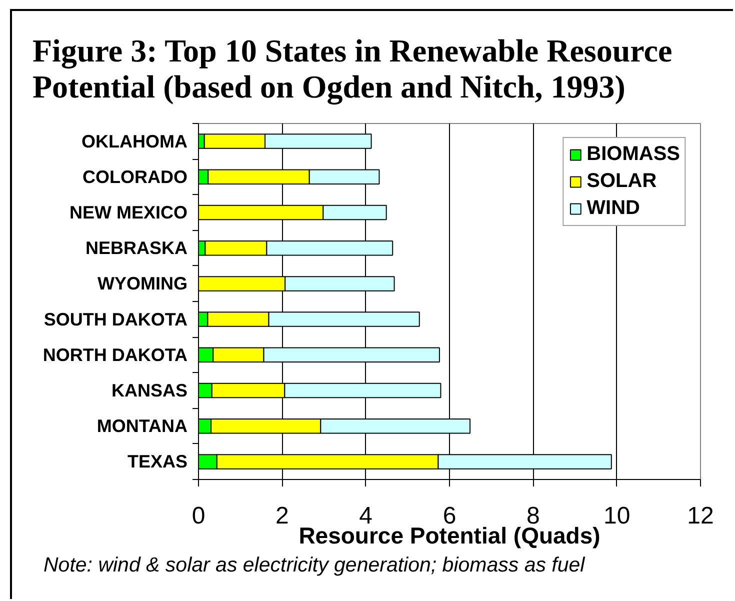 The height and width of the screenshot is (601, 735). I want to click on x-tick-label: 0, so click(199, 516).